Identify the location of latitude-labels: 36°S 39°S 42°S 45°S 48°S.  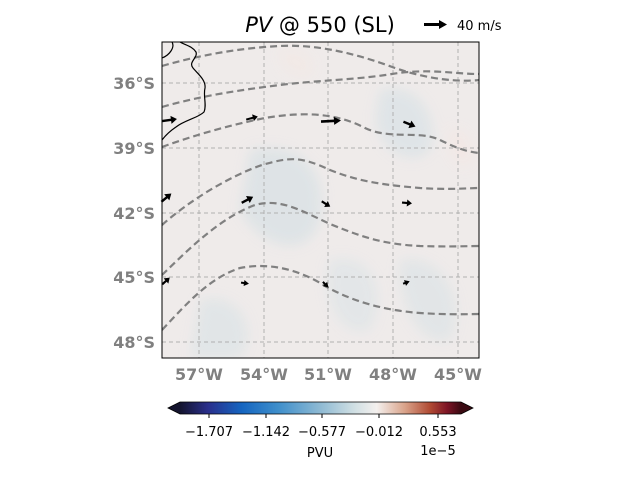
(134, 213).